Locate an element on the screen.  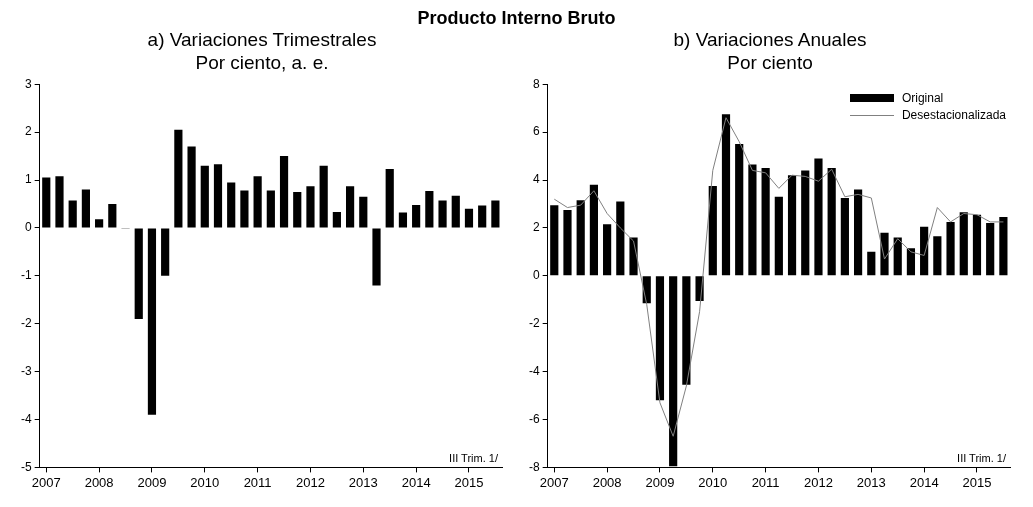
text: Producto Interno Bruto is located at coordinates (516, 18).